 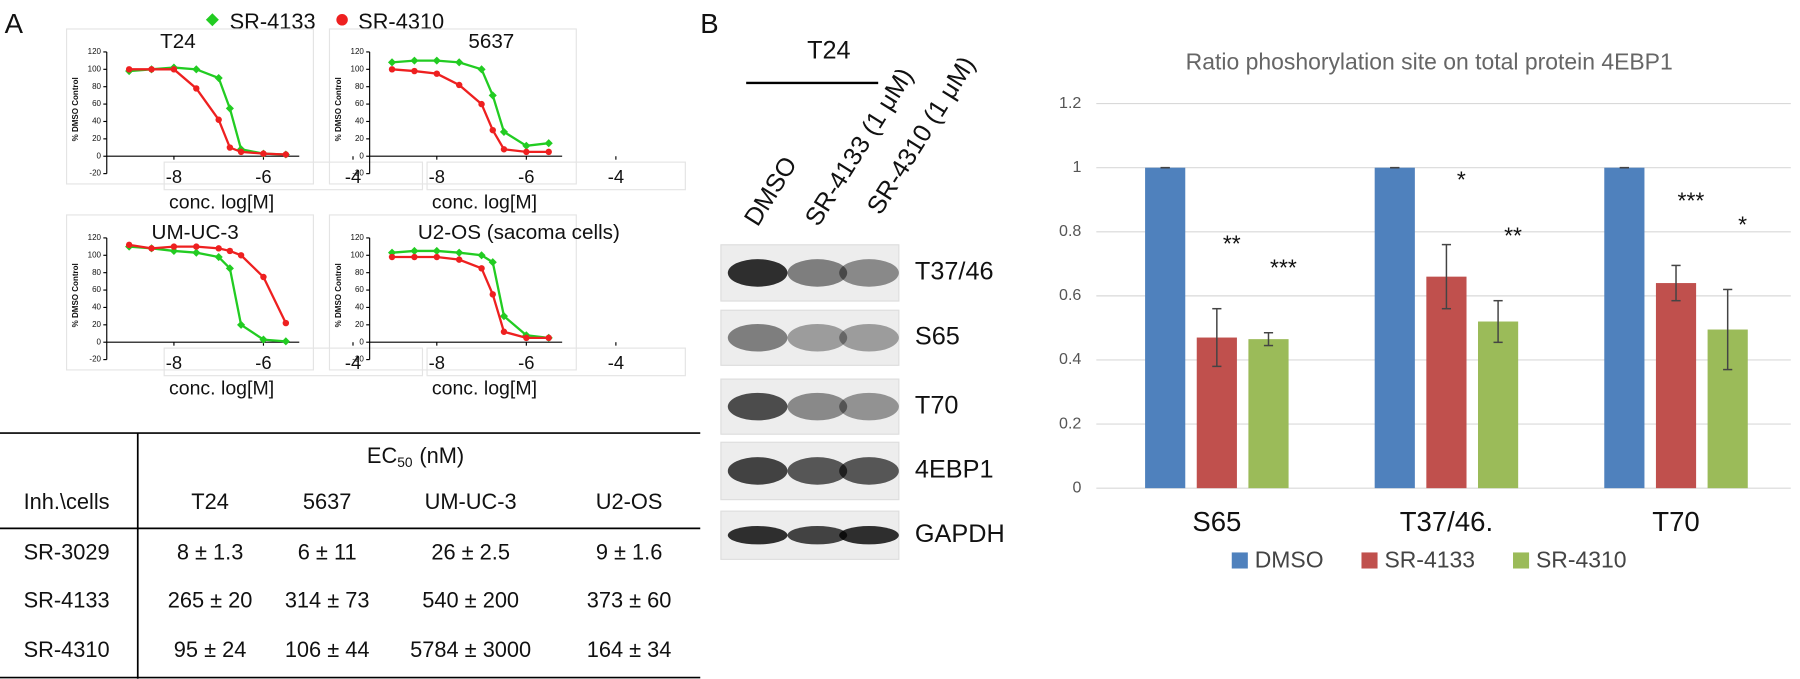 What do you see at coordinates (67, 649) in the screenshot?
I see `table-cell: SR-4310` at bounding box center [67, 649].